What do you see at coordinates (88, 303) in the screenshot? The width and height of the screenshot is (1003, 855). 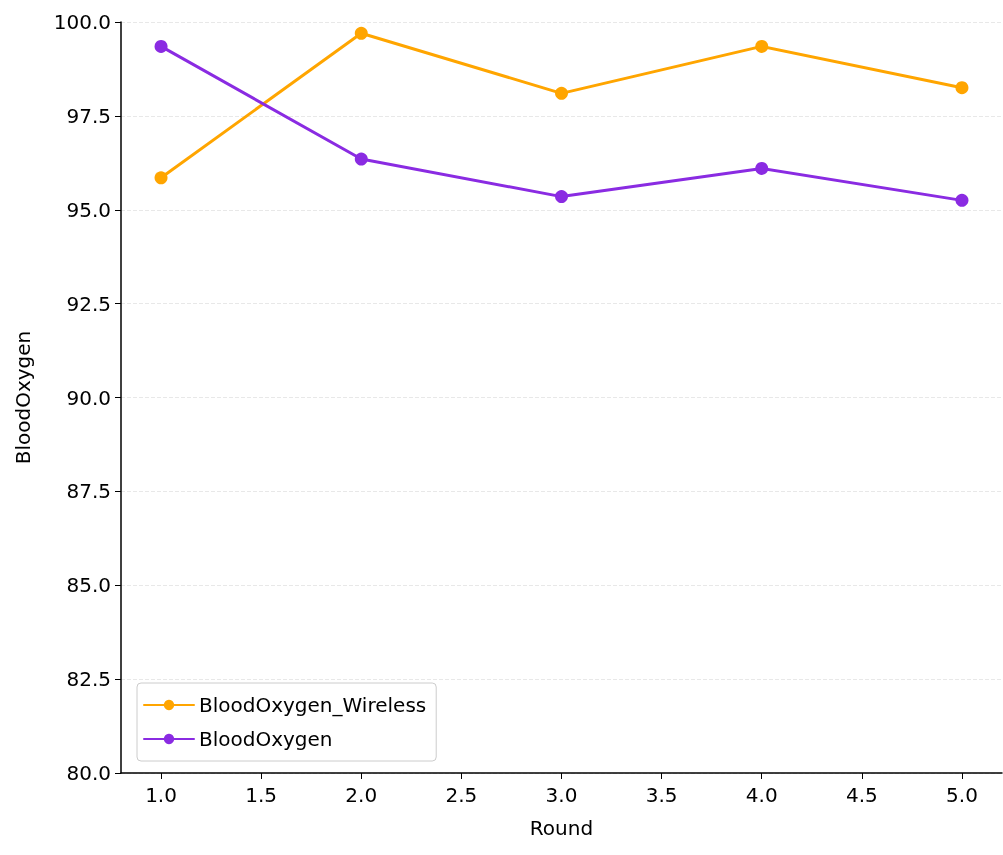 I see `y-tick-label: 92.5` at bounding box center [88, 303].